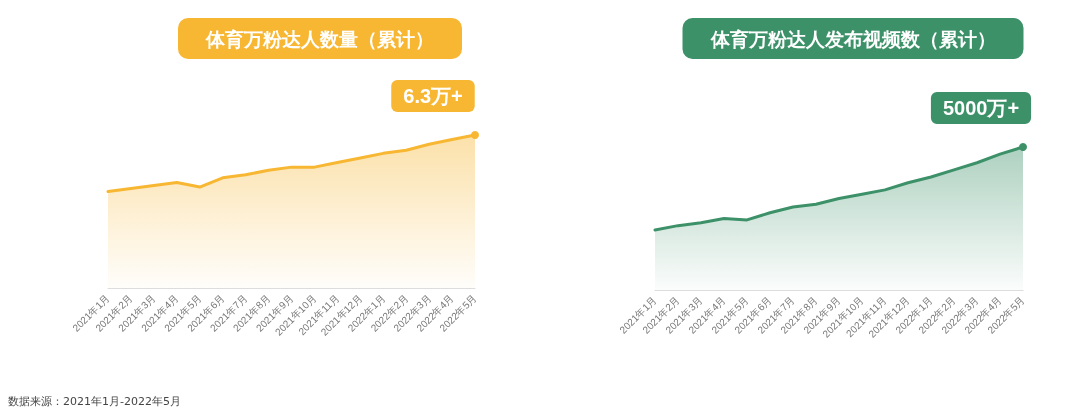 Image resolution: width=1080 pixels, height=414 pixels. What do you see at coordinates (852, 38) in the screenshot?
I see `chart-title: 体育万粉达人发布视频数（累计）` at bounding box center [852, 38].